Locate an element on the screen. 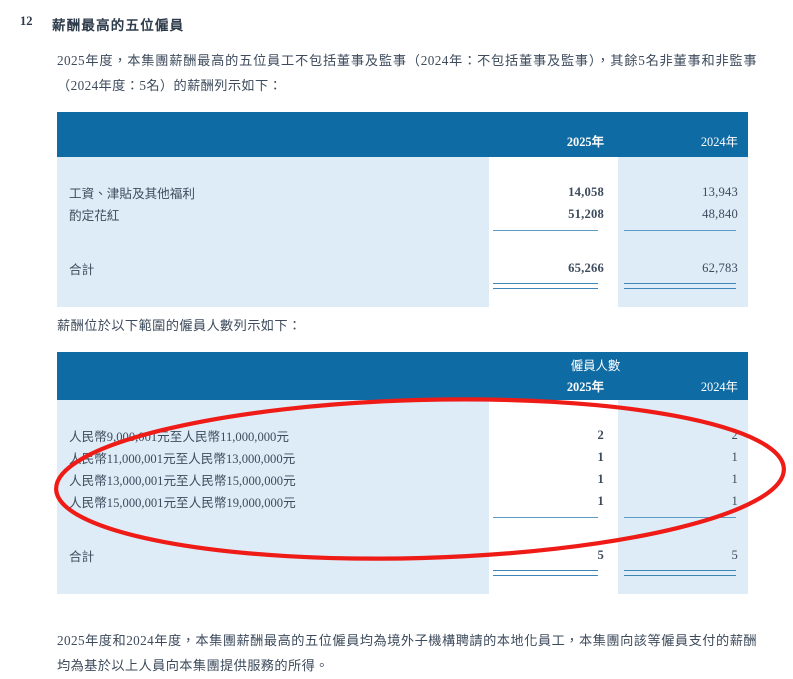 The height and width of the screenshot is (679, 793). table-row: 人民幣13,000,001元至人民幣15,000,000元 1 1 is located at coordinates (402, 479).